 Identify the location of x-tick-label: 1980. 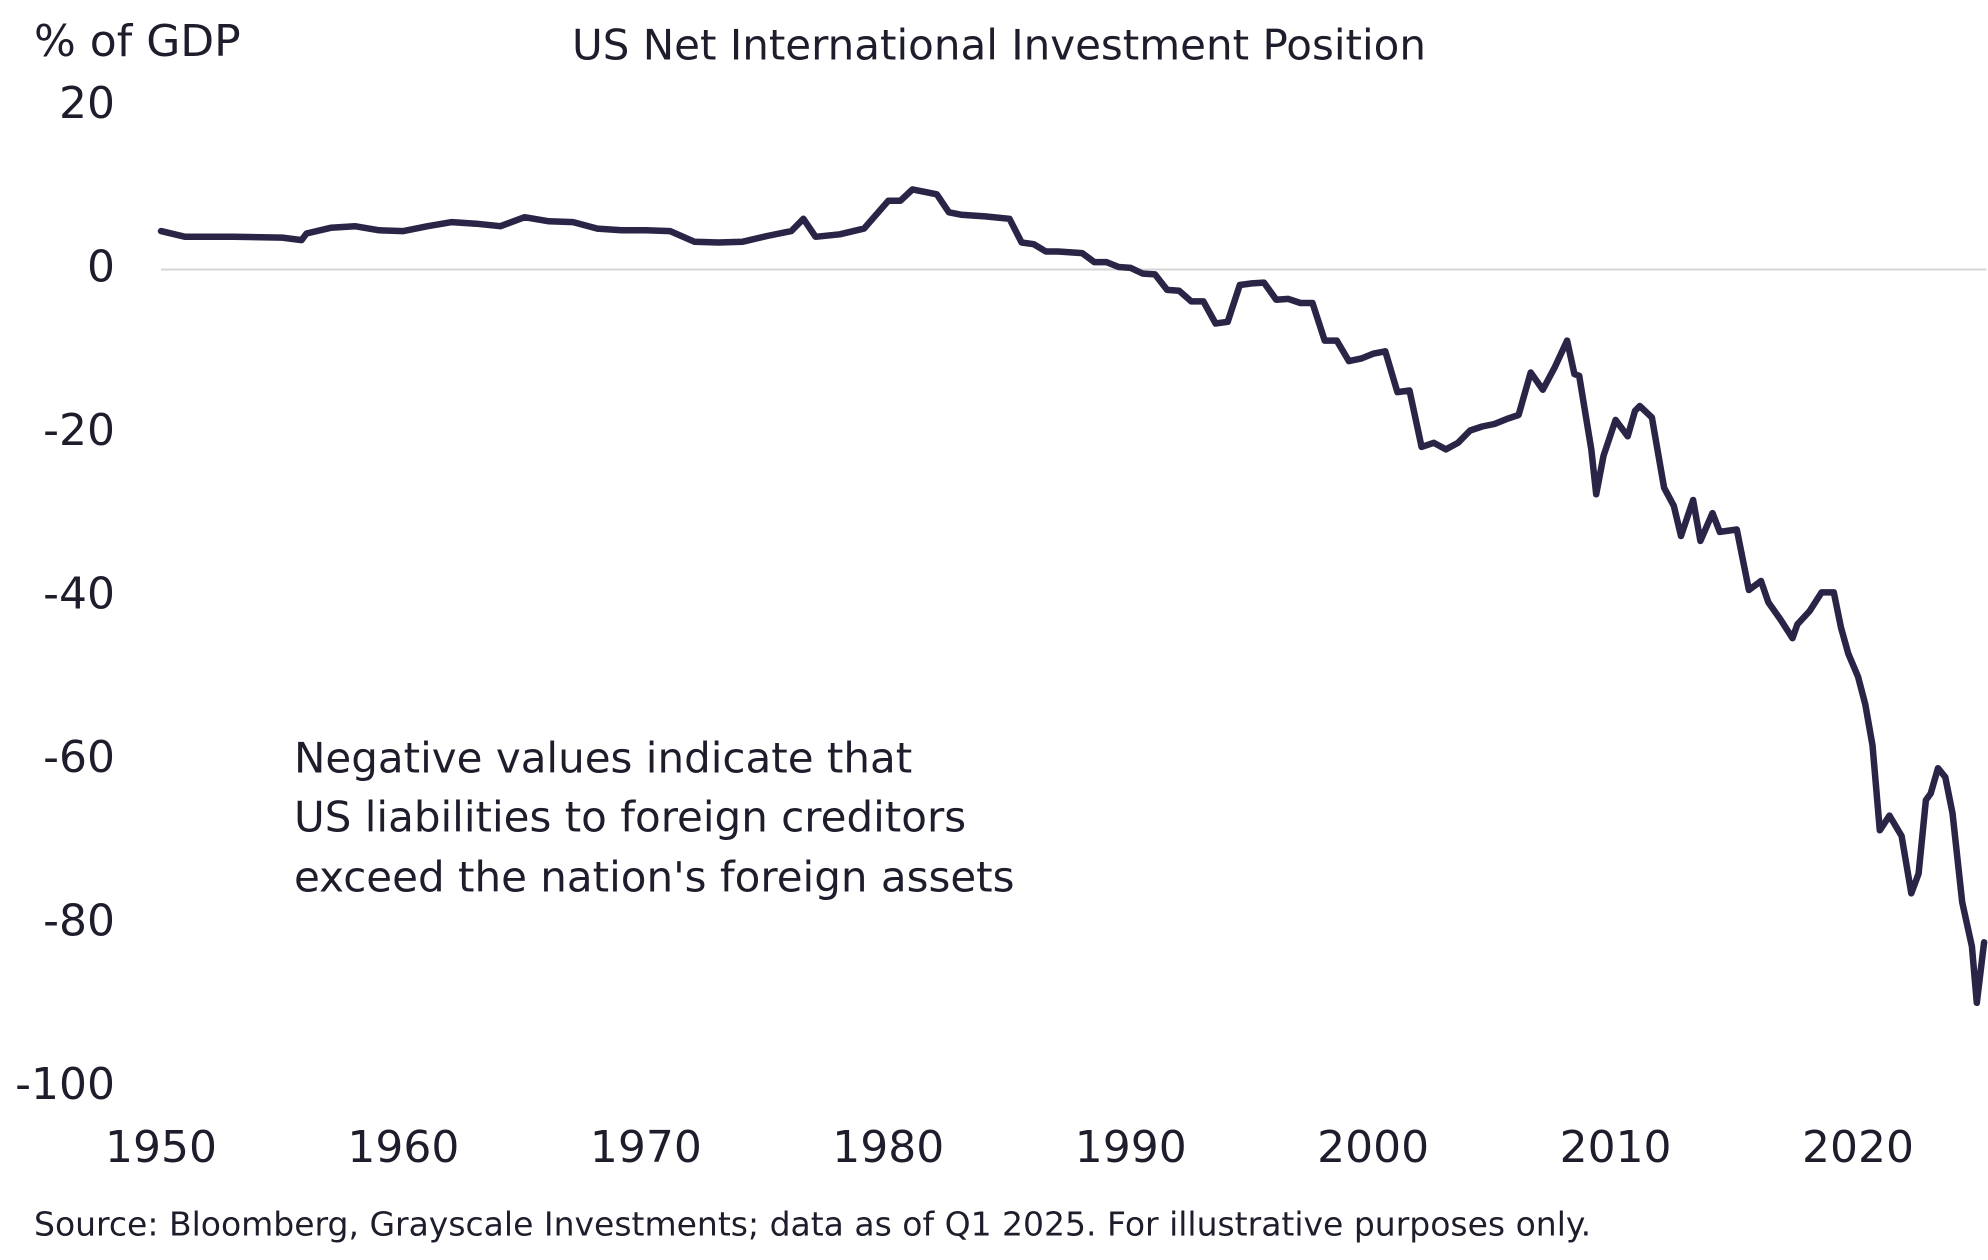
(888, 1147).